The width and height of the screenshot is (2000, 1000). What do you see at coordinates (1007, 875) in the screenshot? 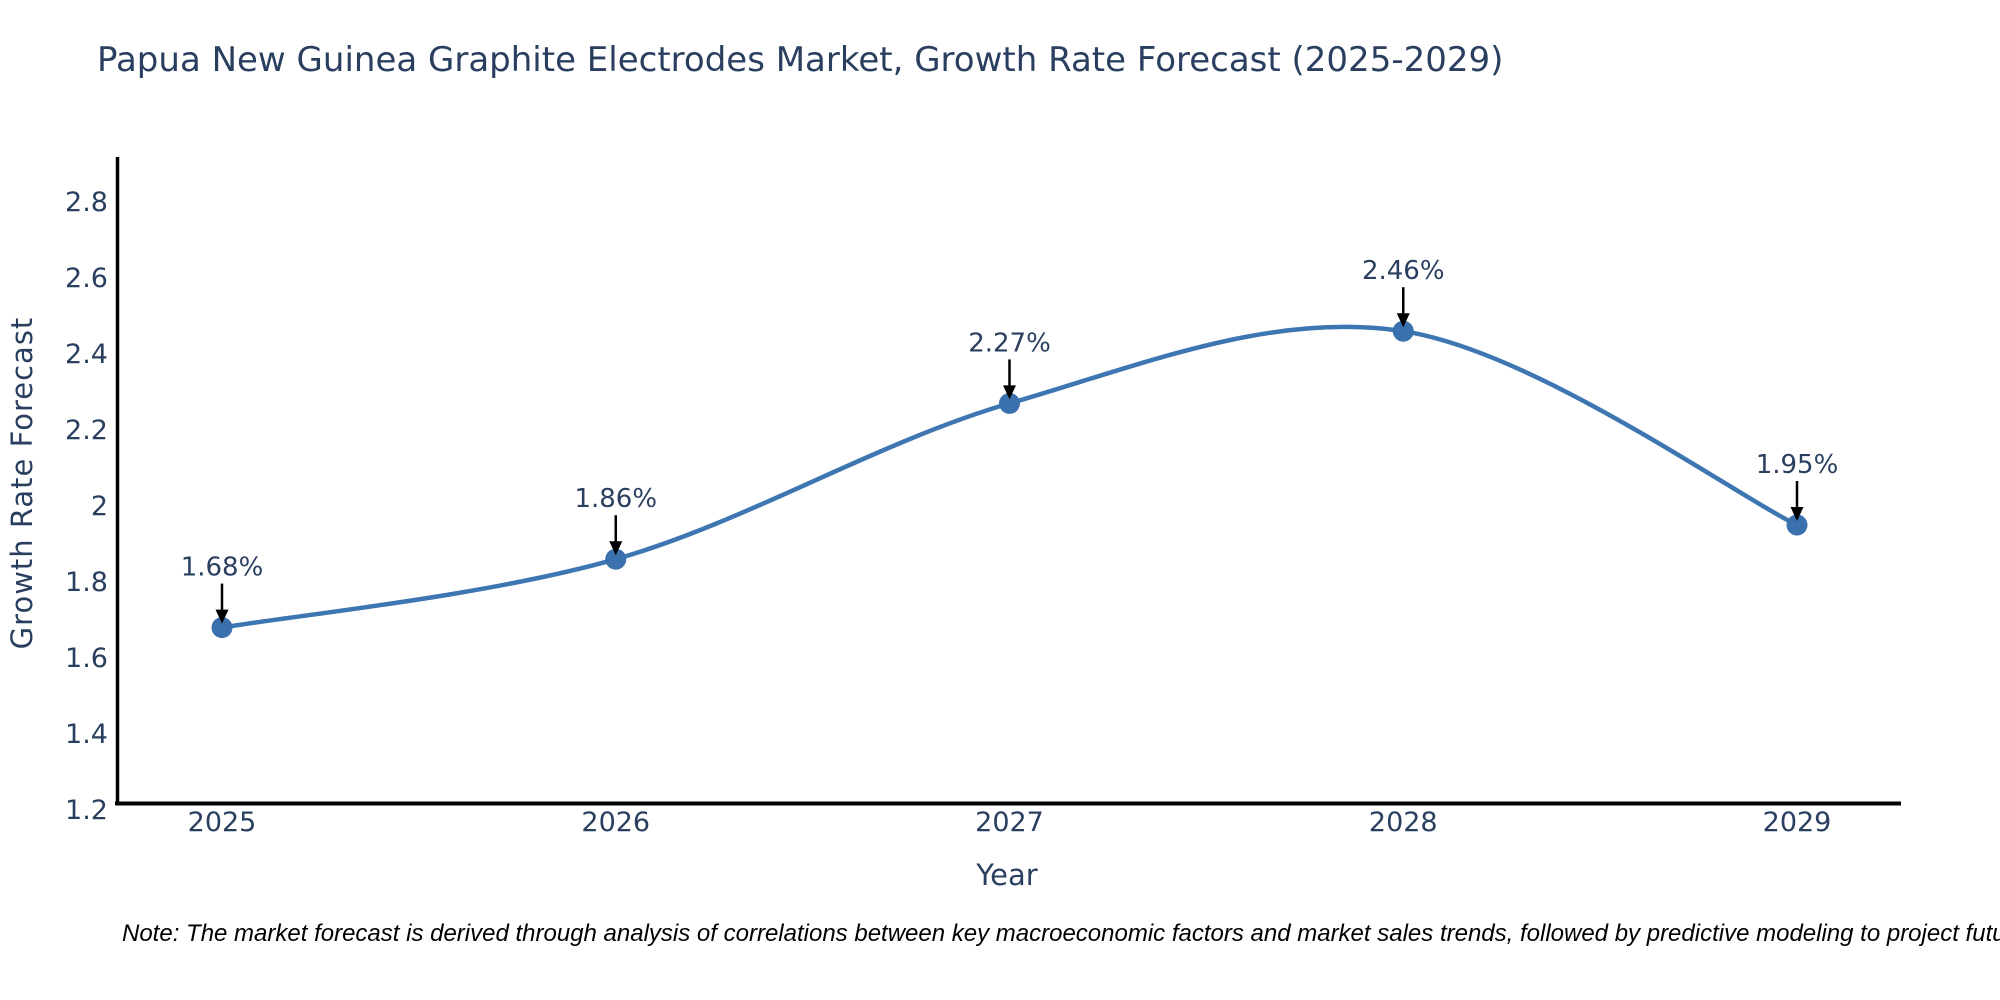
I see `x-axis-title: Year` at bounding box center [1007, 875].